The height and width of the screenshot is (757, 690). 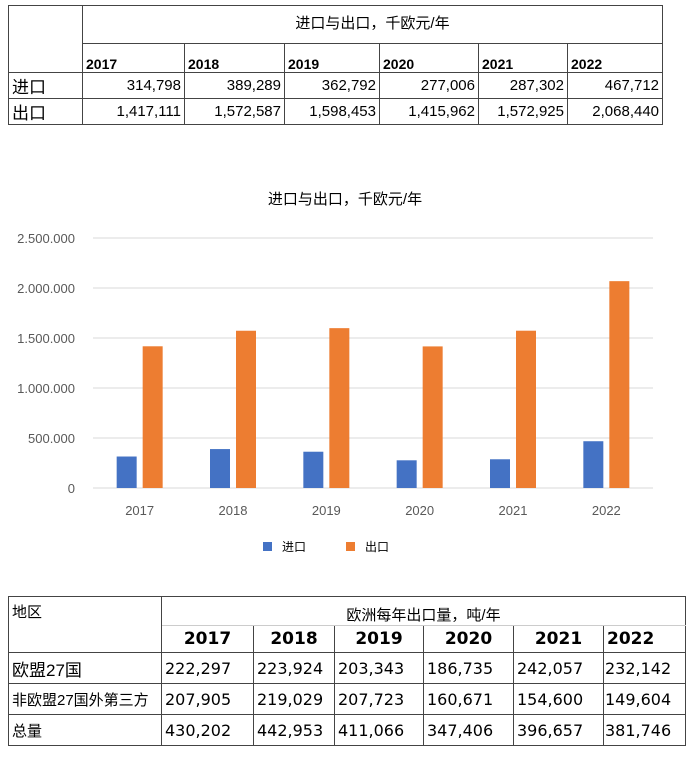 I want to click on cell: 1,415,962, so click(x=429, y=111).